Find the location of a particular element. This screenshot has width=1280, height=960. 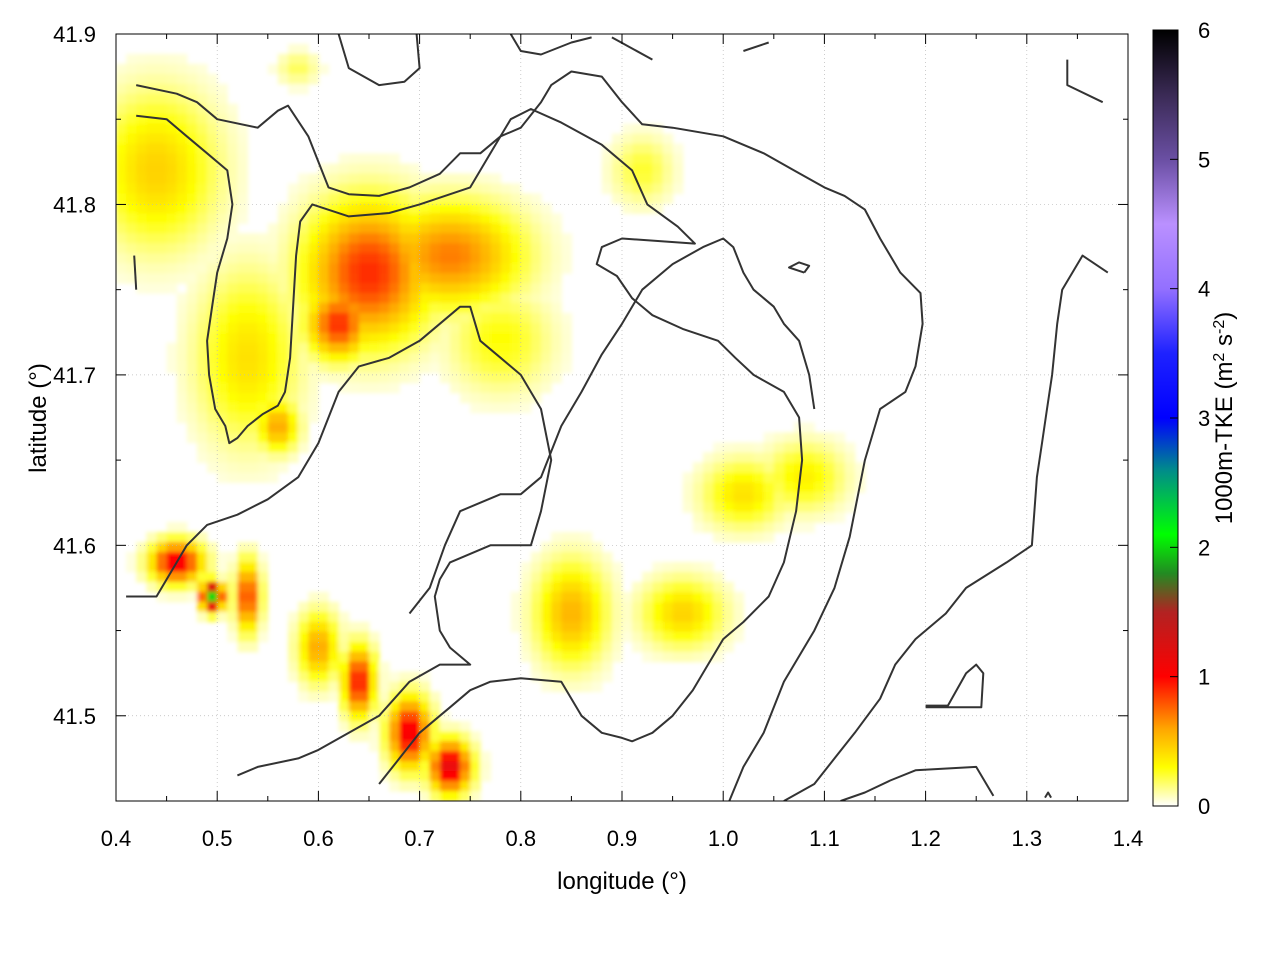

x-tick-label: 0.9 is located at coordinates (622, 838).